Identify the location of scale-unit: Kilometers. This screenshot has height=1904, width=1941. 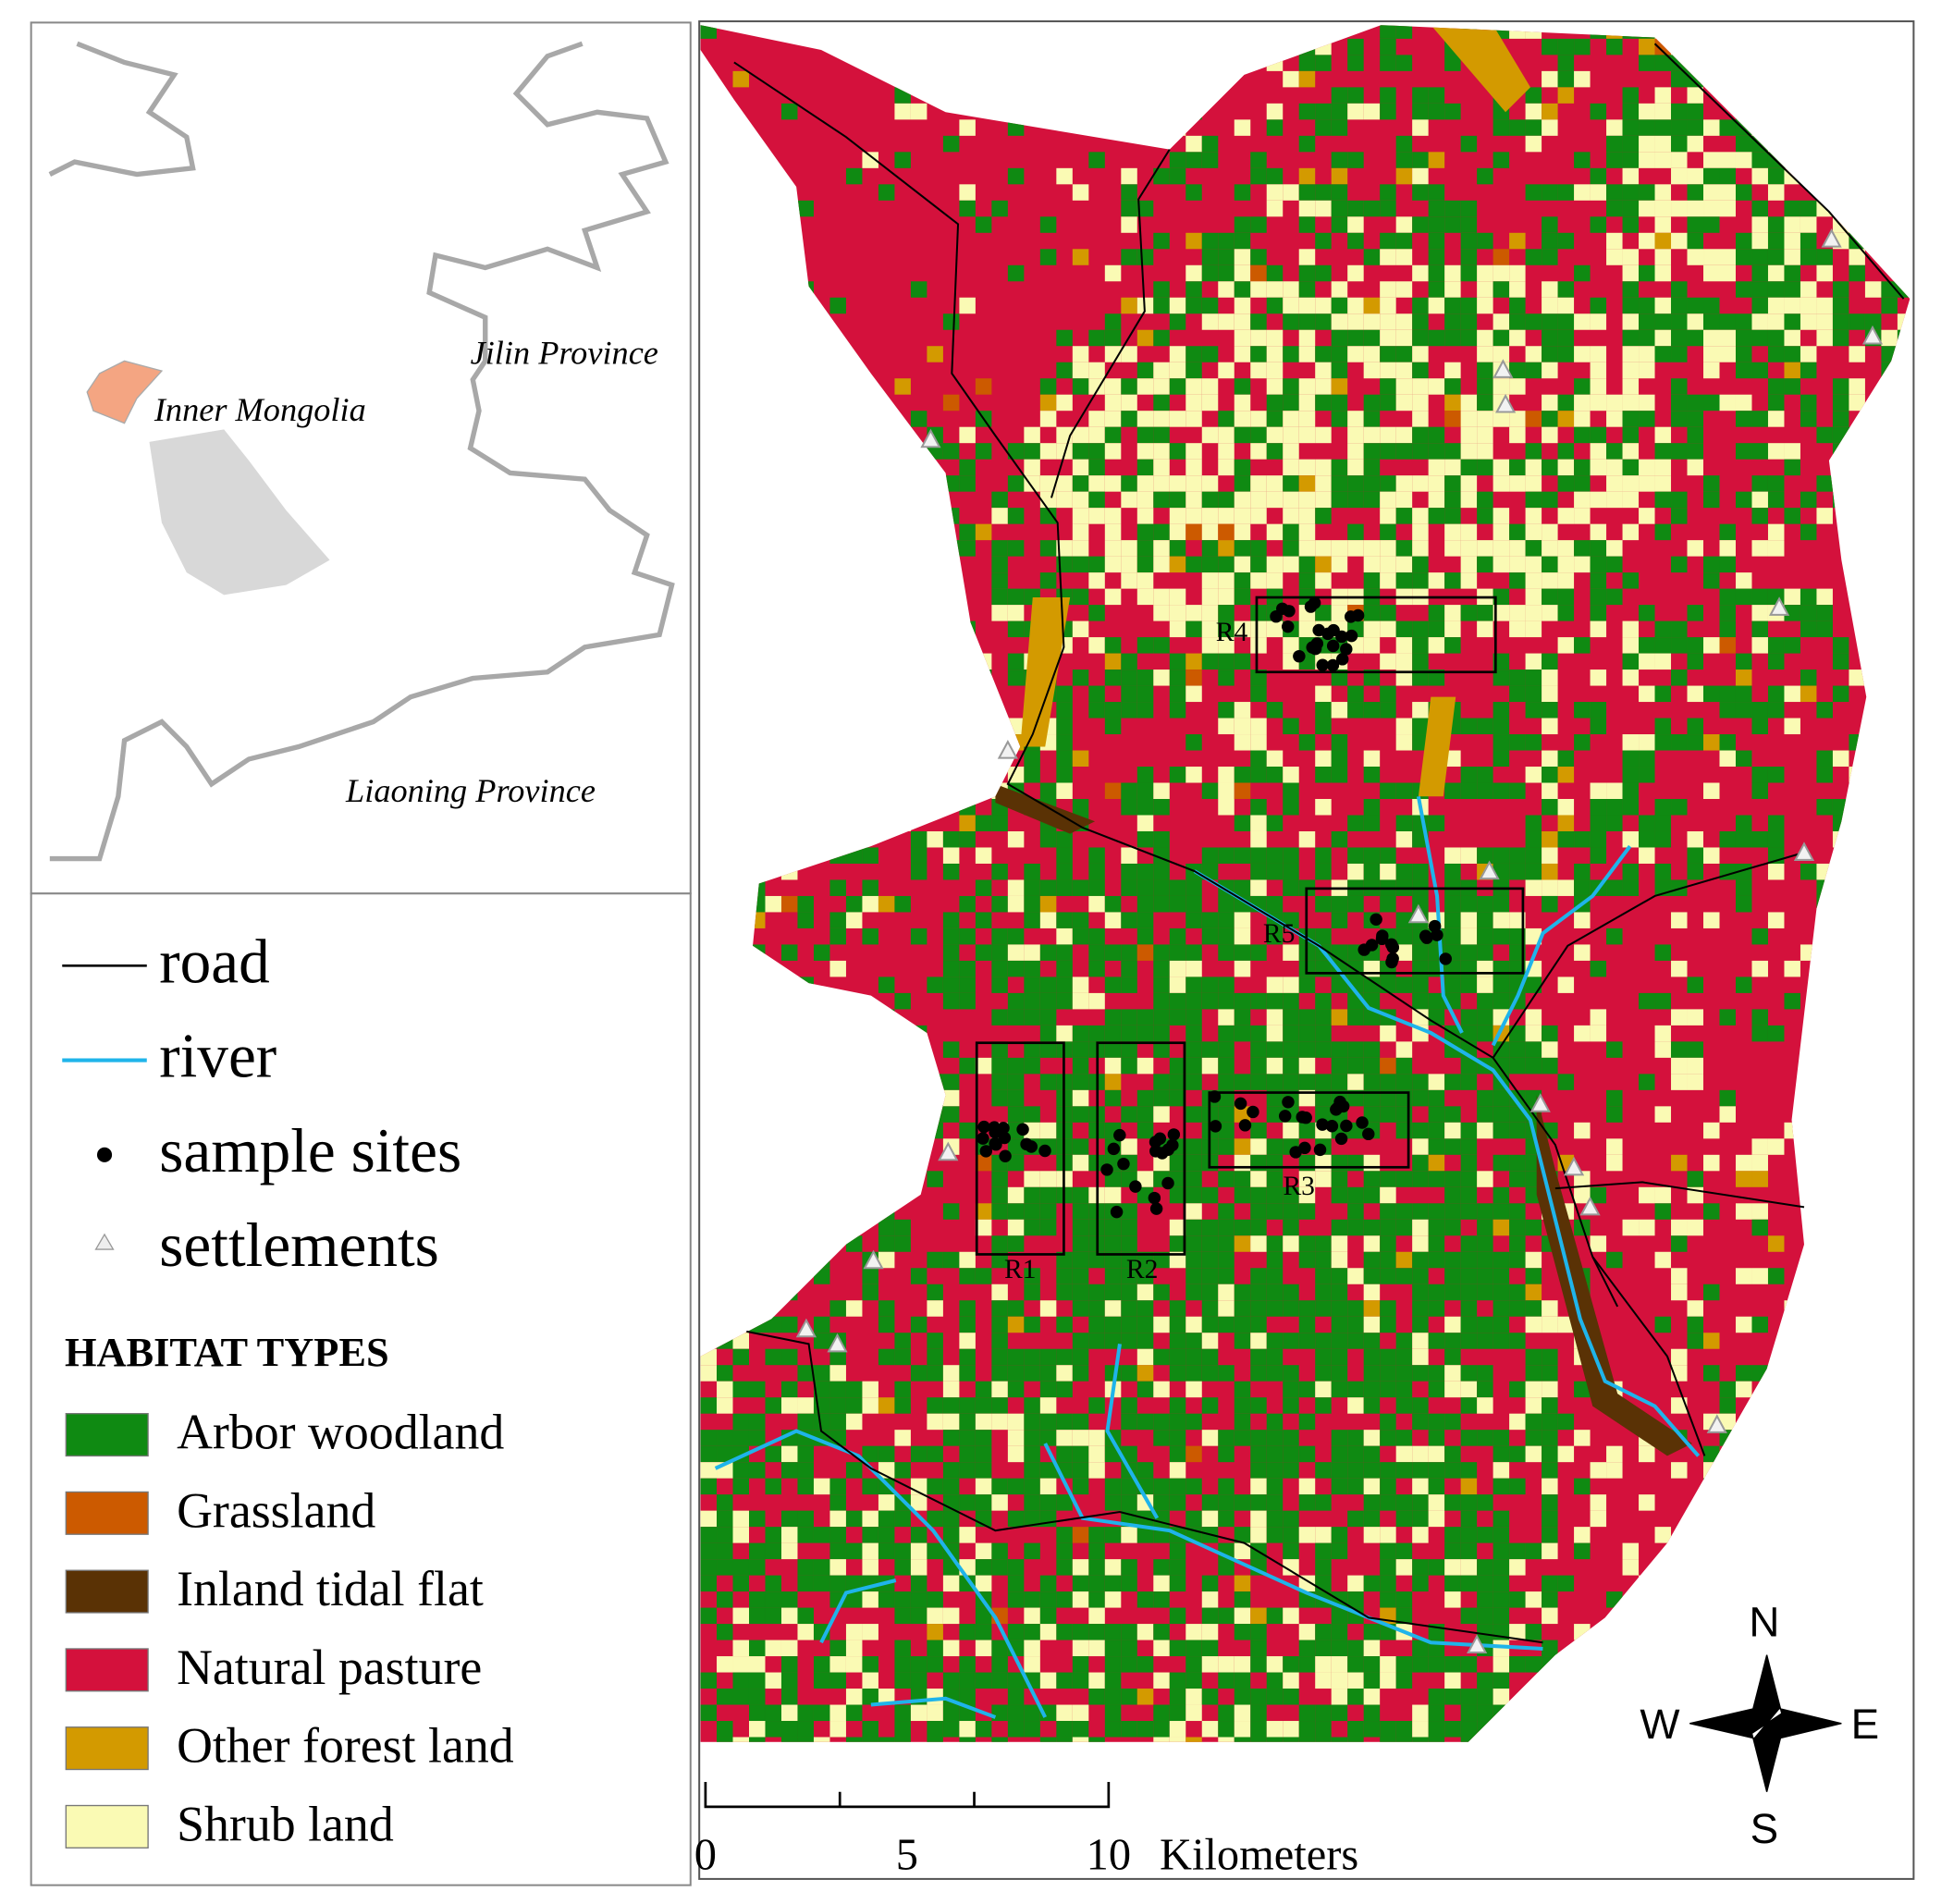
(1259, 1854).